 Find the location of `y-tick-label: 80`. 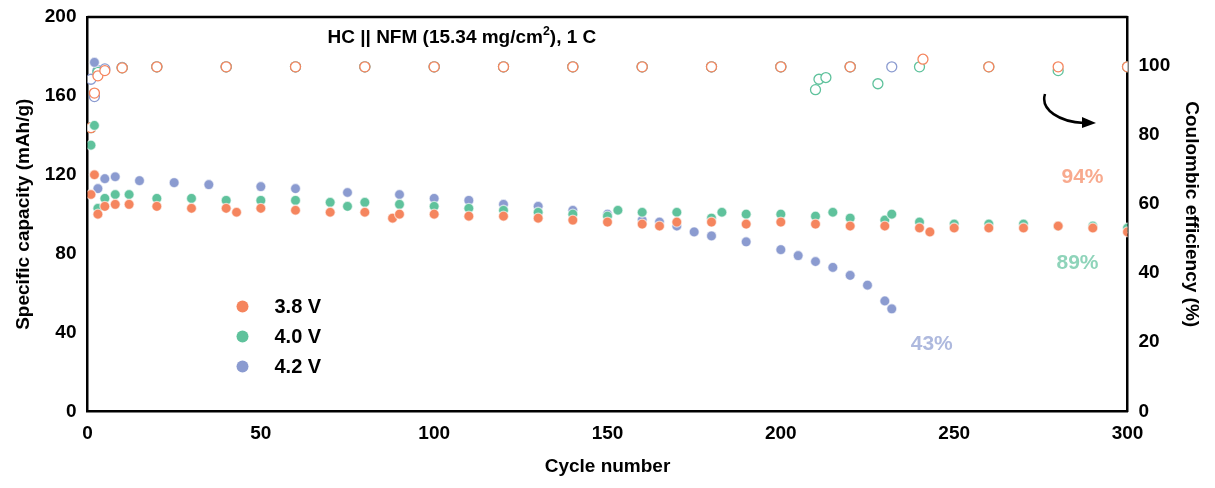

y-tick-label: 80 is located at coordinates (66, 252).